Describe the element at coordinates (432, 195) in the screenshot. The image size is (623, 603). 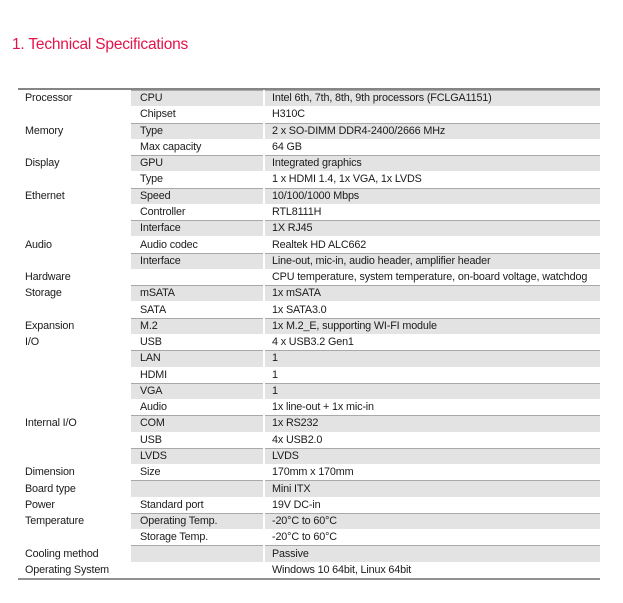
I see `value-cell: 10/100/1000 Mbps` at that location.